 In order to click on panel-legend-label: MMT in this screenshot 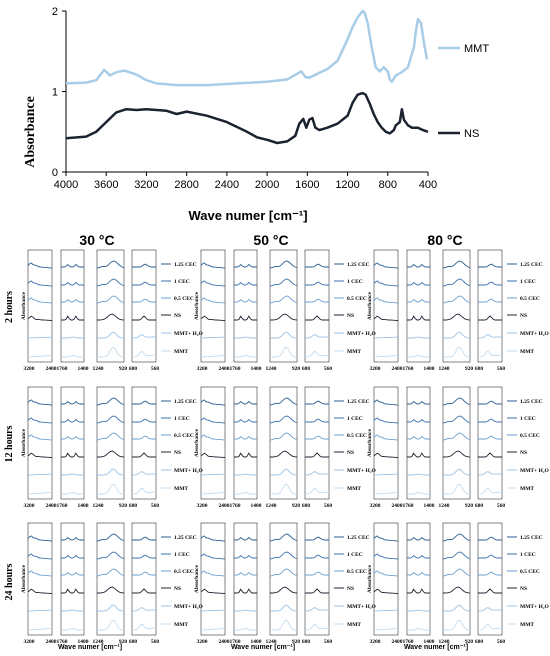, I will do `click(354, 625)`.